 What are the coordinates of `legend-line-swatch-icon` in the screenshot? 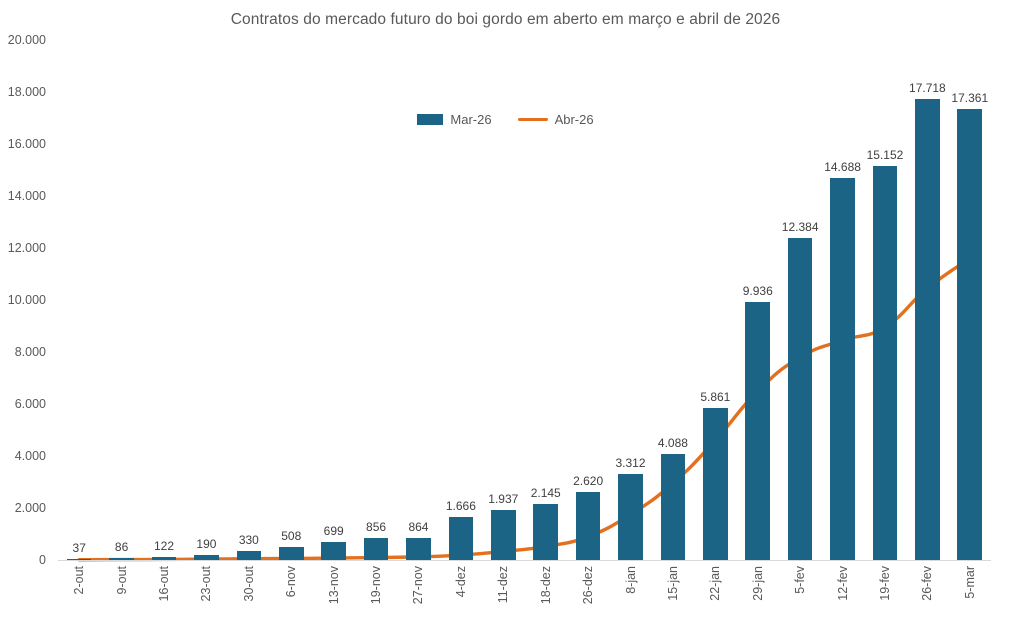 It's located at (532, 119).